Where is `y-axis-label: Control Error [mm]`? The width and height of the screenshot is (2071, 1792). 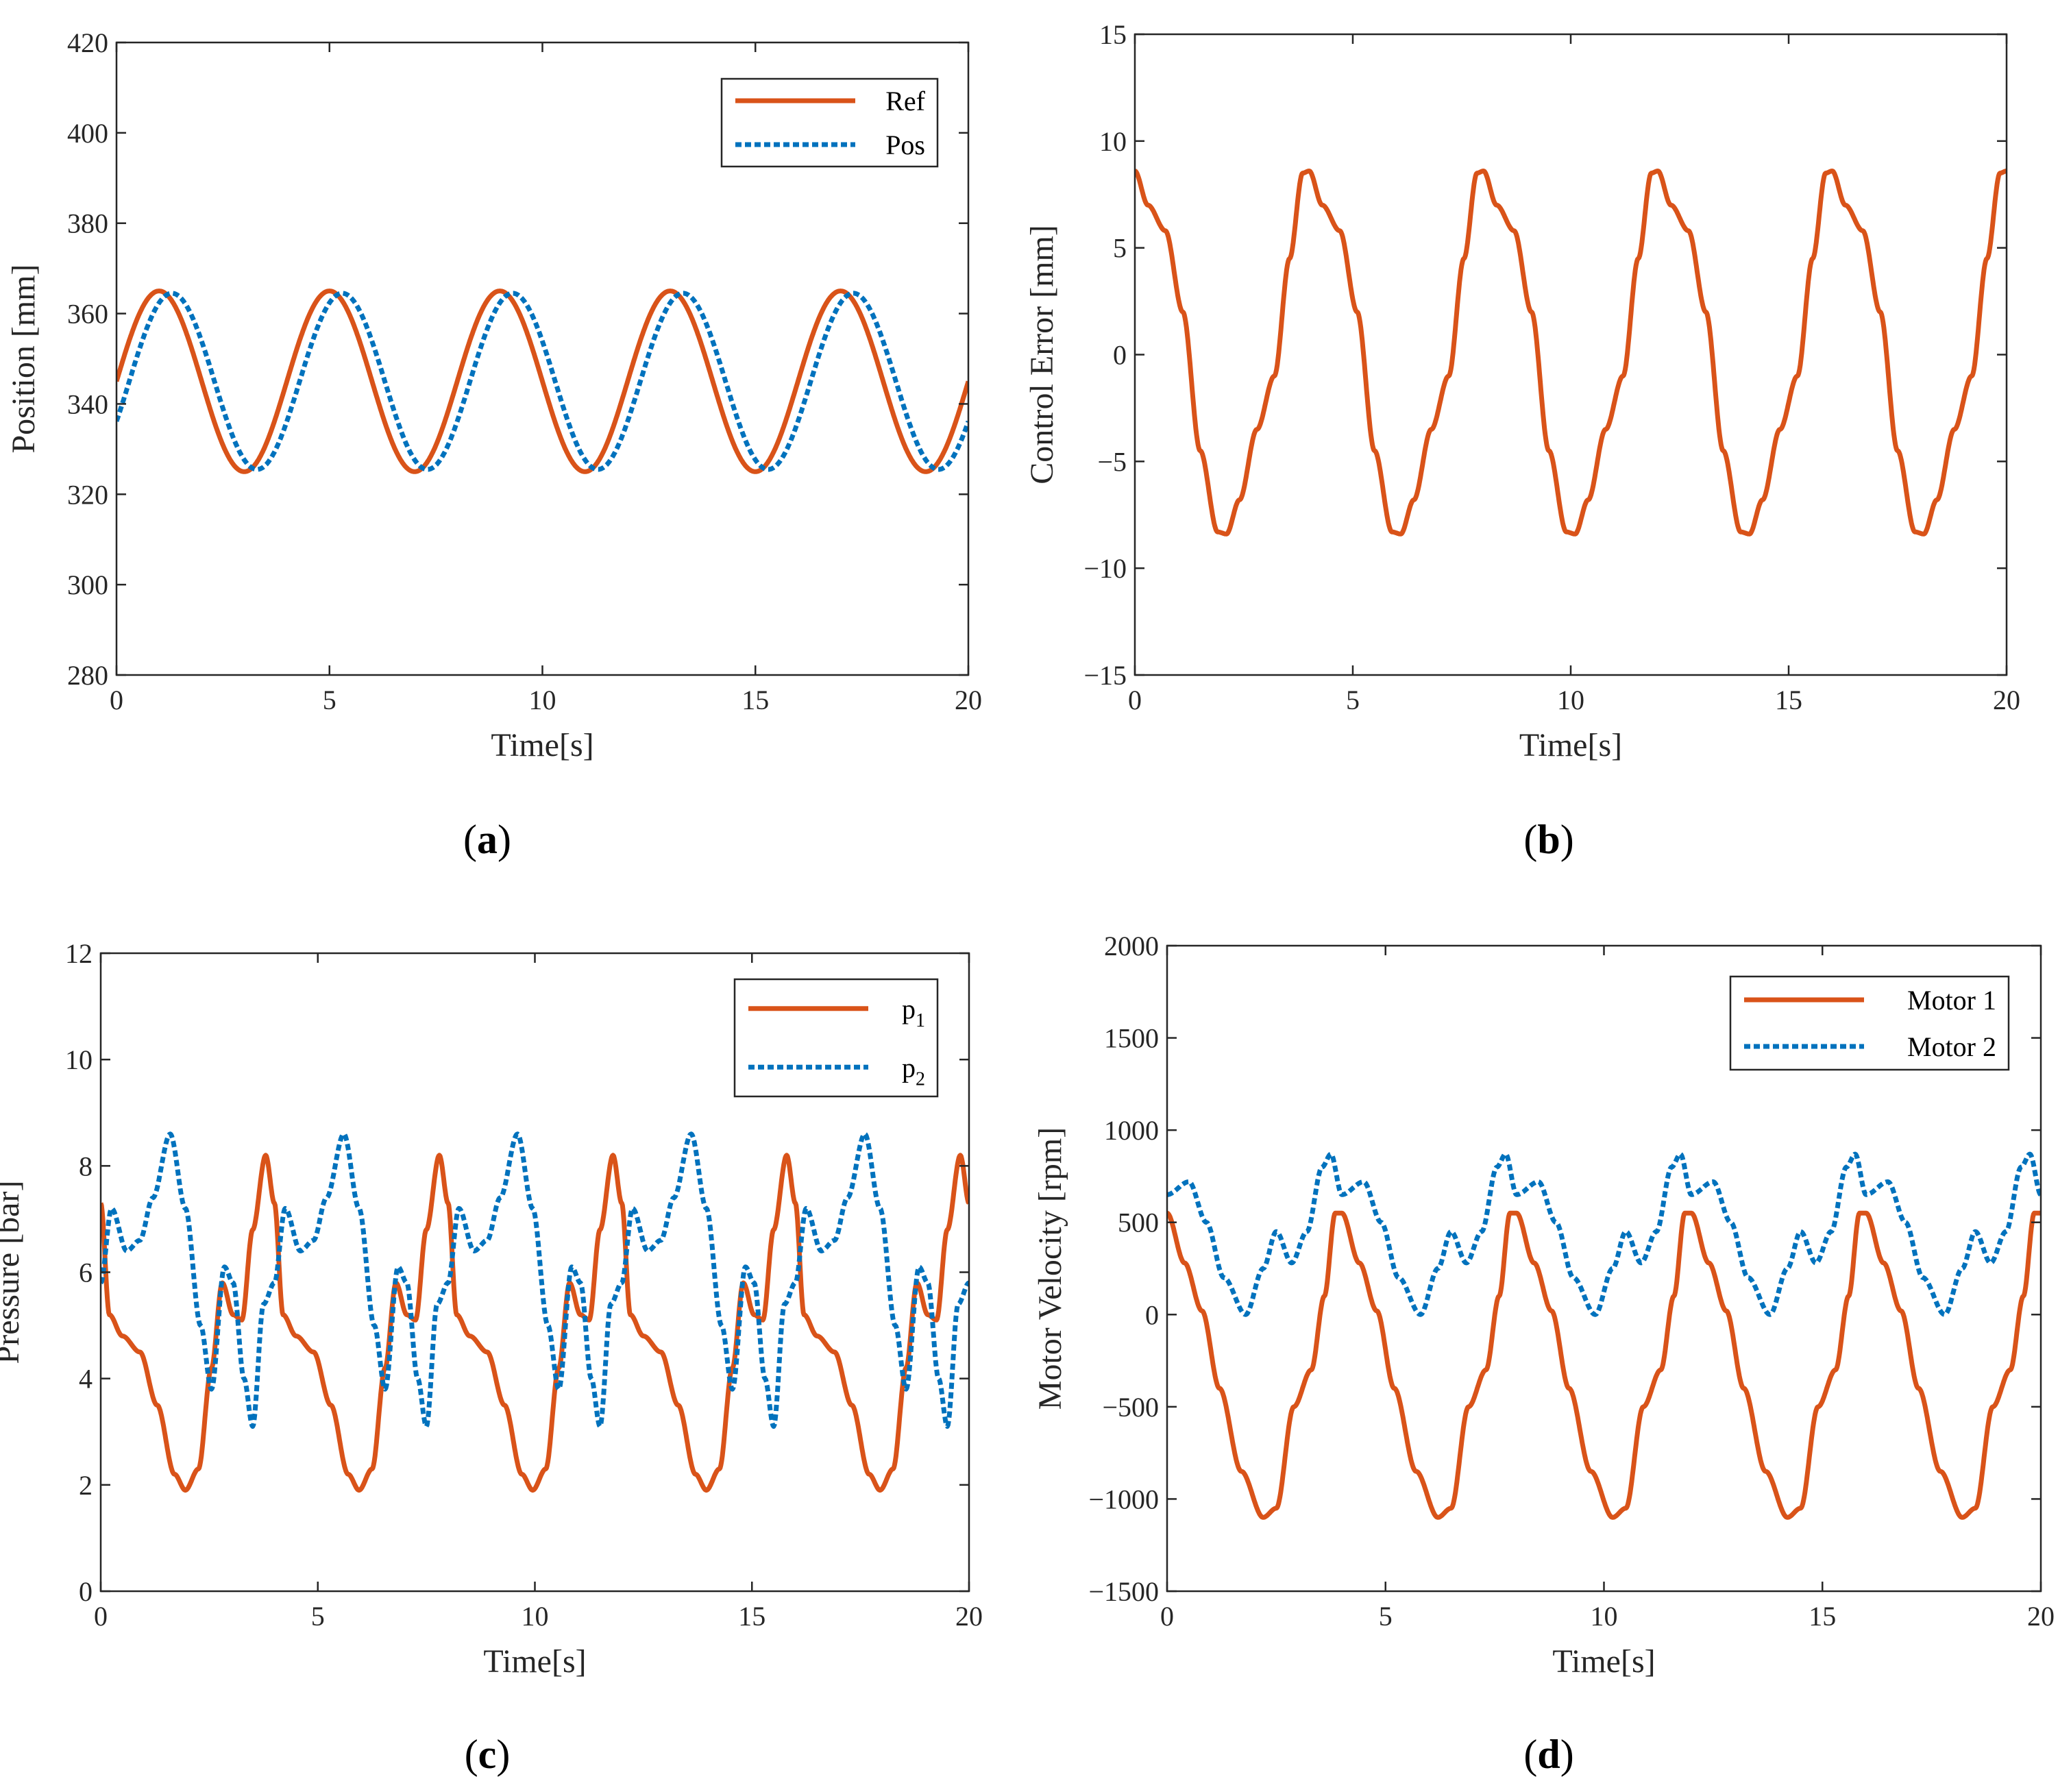 y-axis-label: Control Error [mm] is located at coordinates (1042, 354).